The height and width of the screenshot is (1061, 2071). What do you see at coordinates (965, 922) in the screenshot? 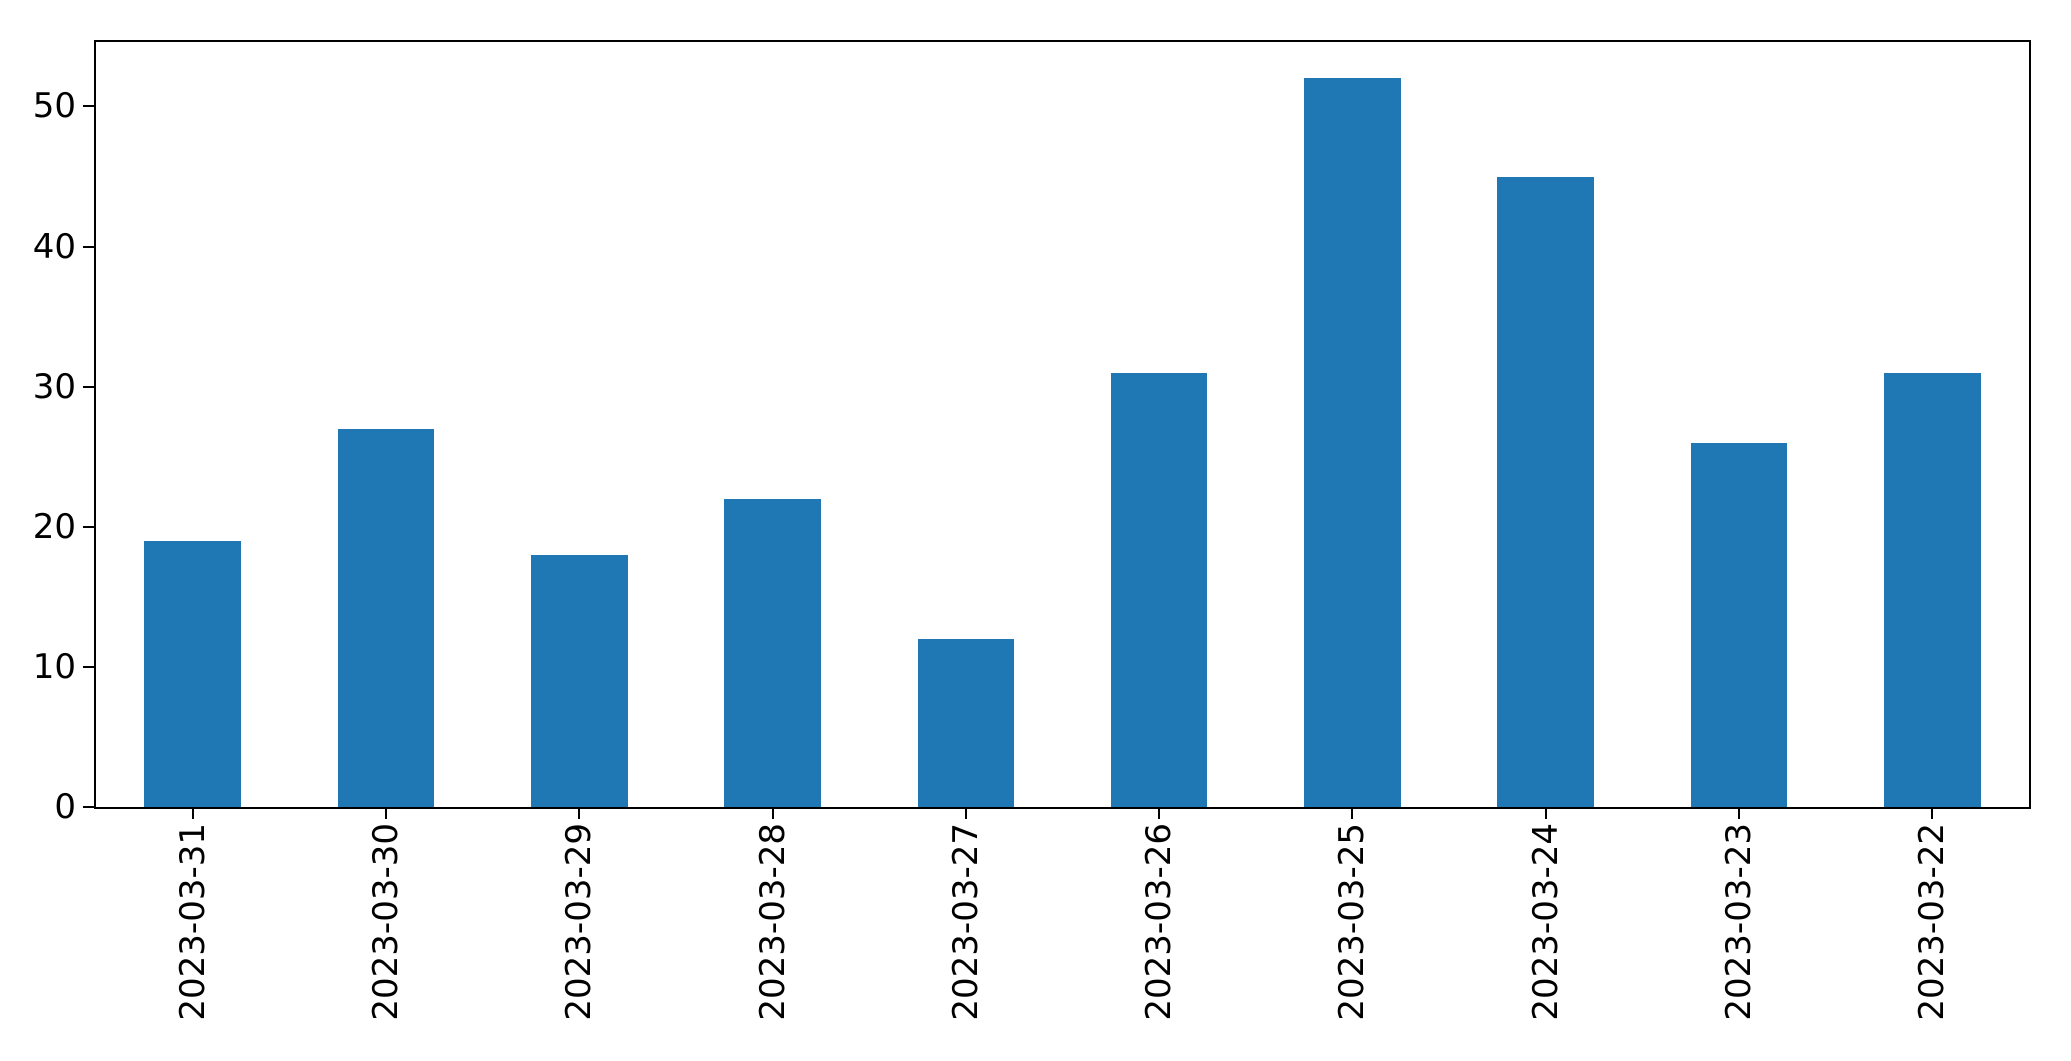
I see `x-tick-label: 2023-03-27` at bounding box center [965, 922].